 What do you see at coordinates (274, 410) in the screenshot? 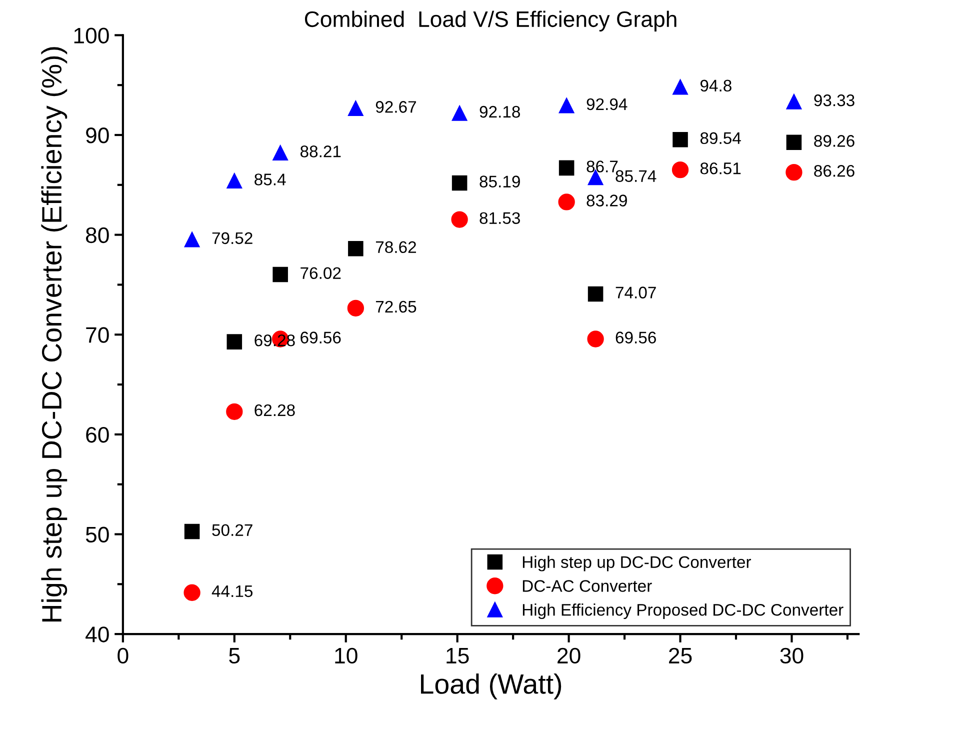
I see `data-label: 62.28` at bounding box center [274, 410].